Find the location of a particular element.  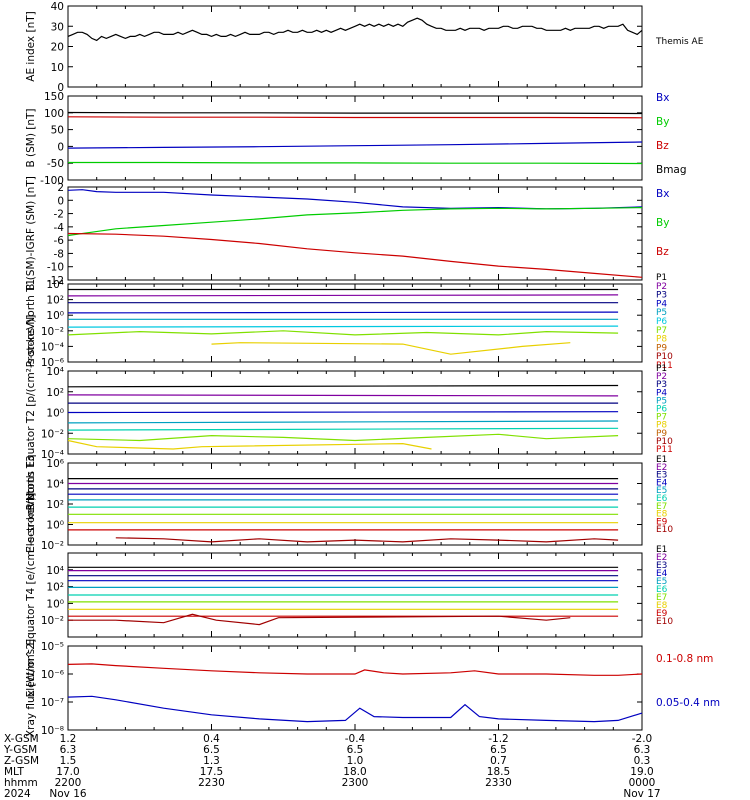

legend-entry: P10 is located at coordinates (664, 442).